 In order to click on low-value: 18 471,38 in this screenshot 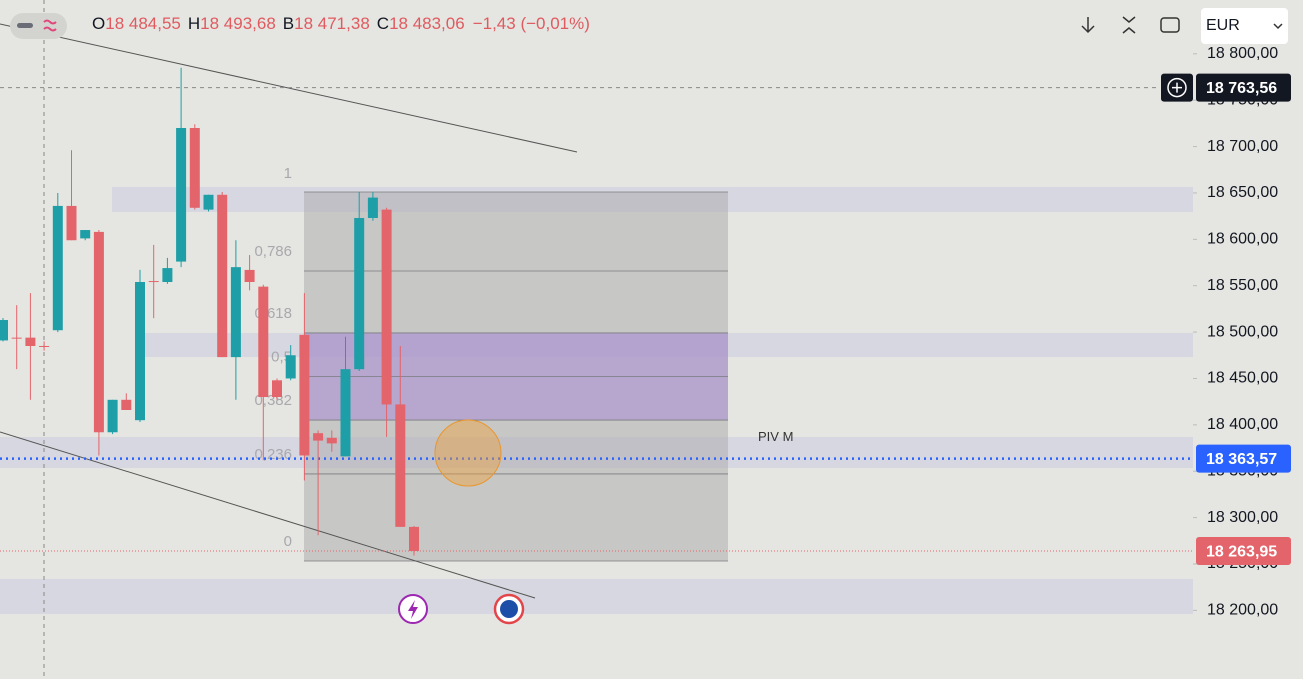, I will do `click(332, 23)`.